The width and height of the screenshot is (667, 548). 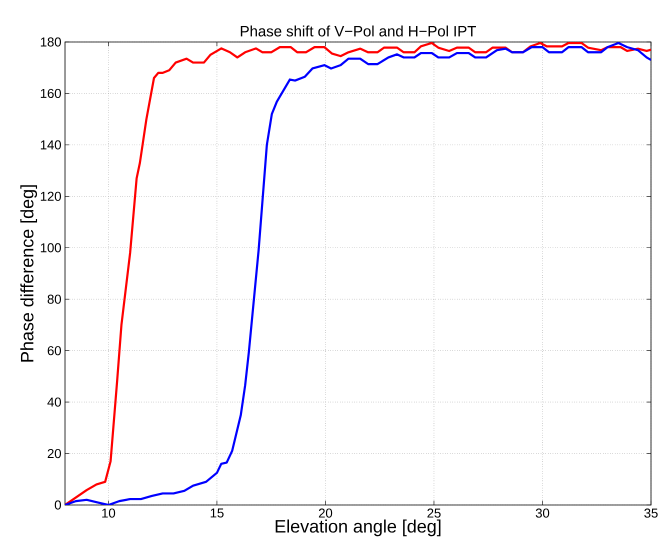 I want to click on x-tick-label: 20, so click(x=325, y=513).